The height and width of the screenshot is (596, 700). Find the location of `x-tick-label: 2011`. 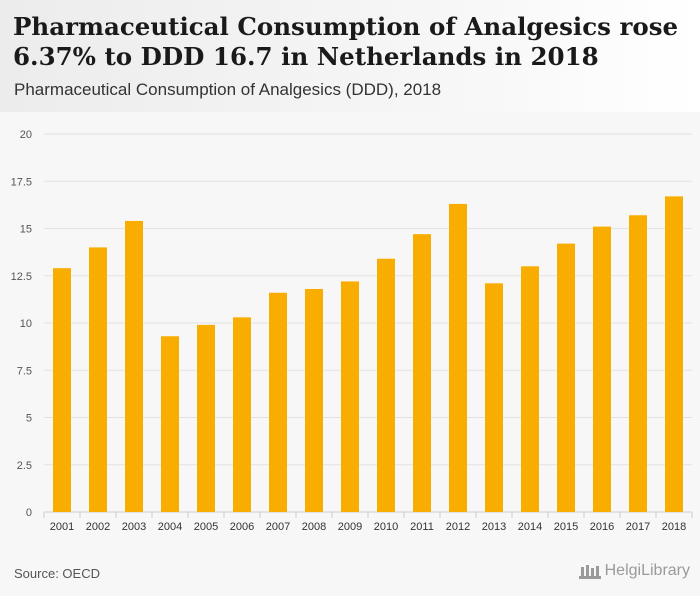

x-tick-label: 2011 is located at coordinates (422, 527).